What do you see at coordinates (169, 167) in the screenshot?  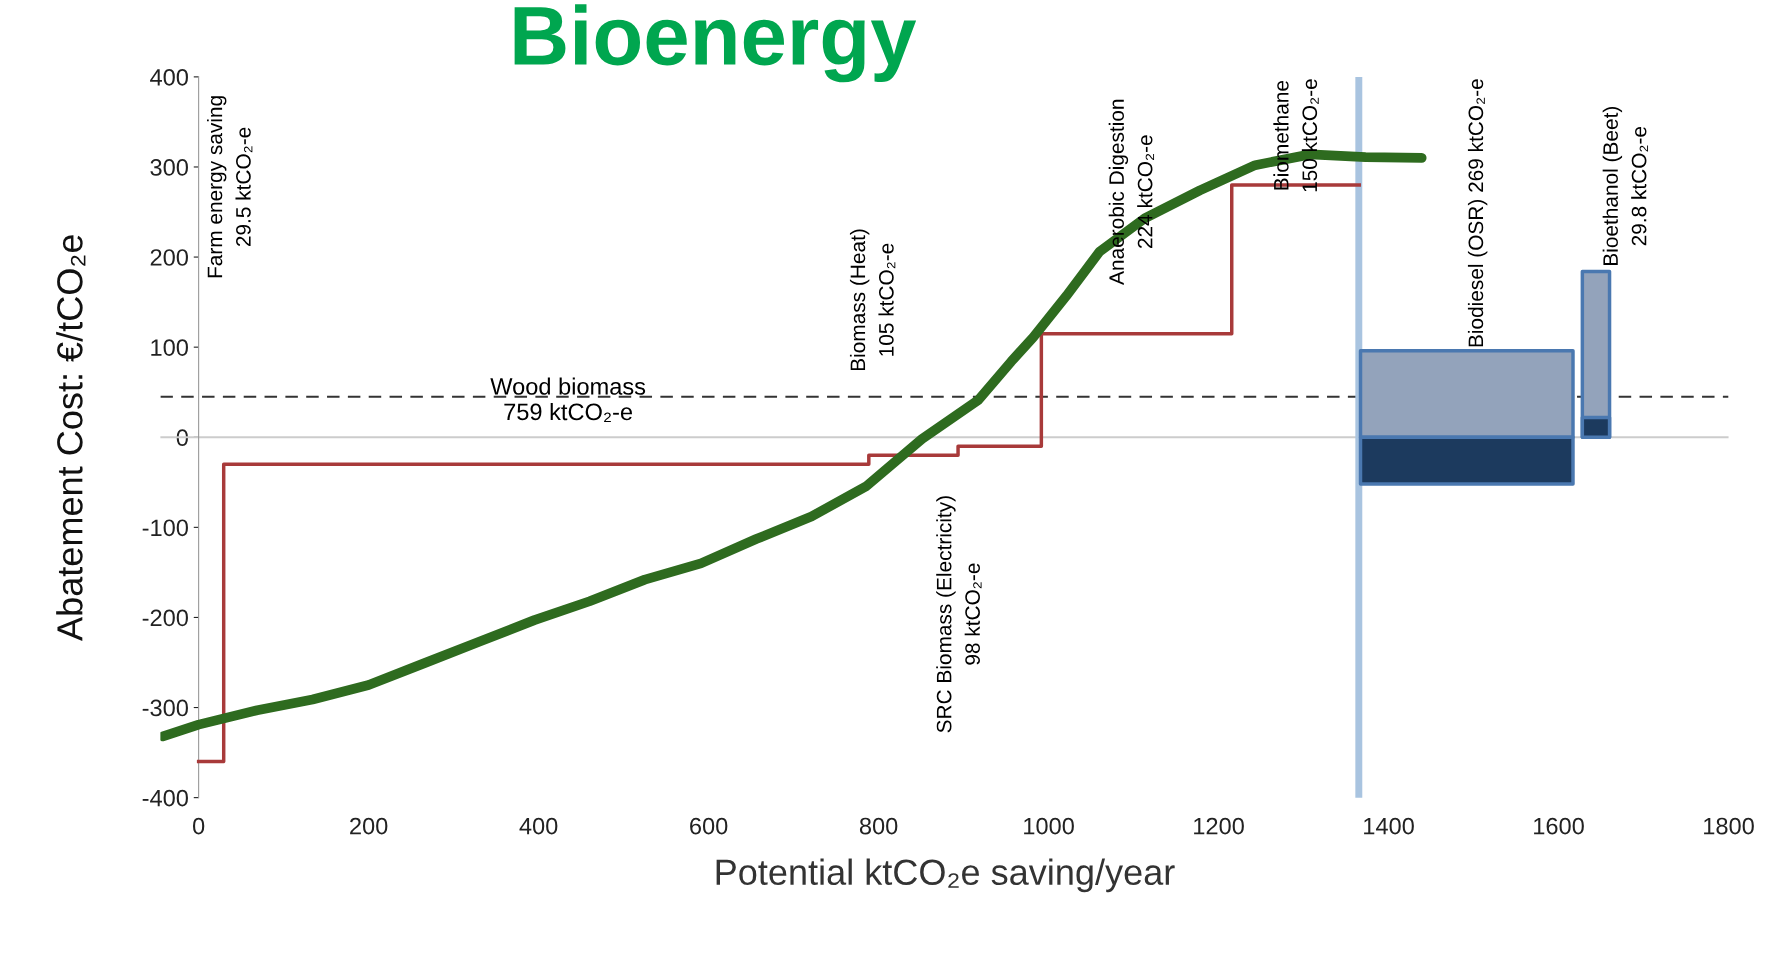 I see `y-tick-label: 300` at bounding box center [169, 167].